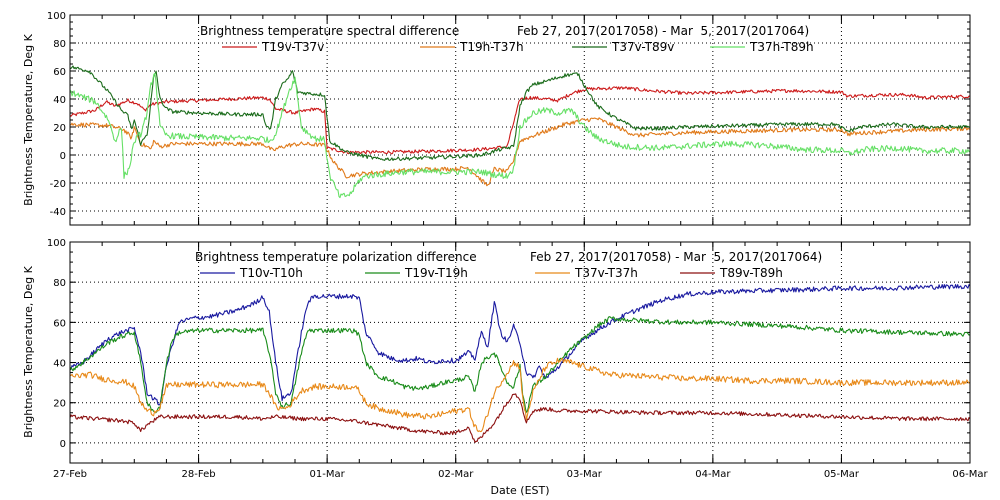 The image size is (1000, 500). I want to click on y-tick-label: -20, so click(58, 184).